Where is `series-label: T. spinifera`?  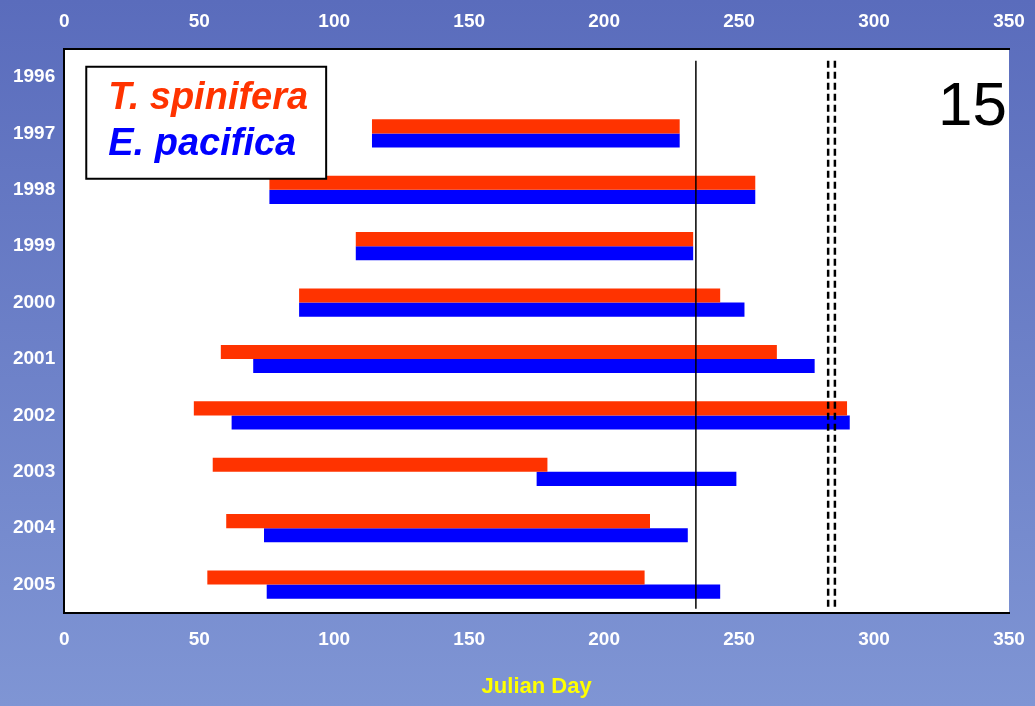
series-label: T. spinifera is located at coordinates (208, 96).